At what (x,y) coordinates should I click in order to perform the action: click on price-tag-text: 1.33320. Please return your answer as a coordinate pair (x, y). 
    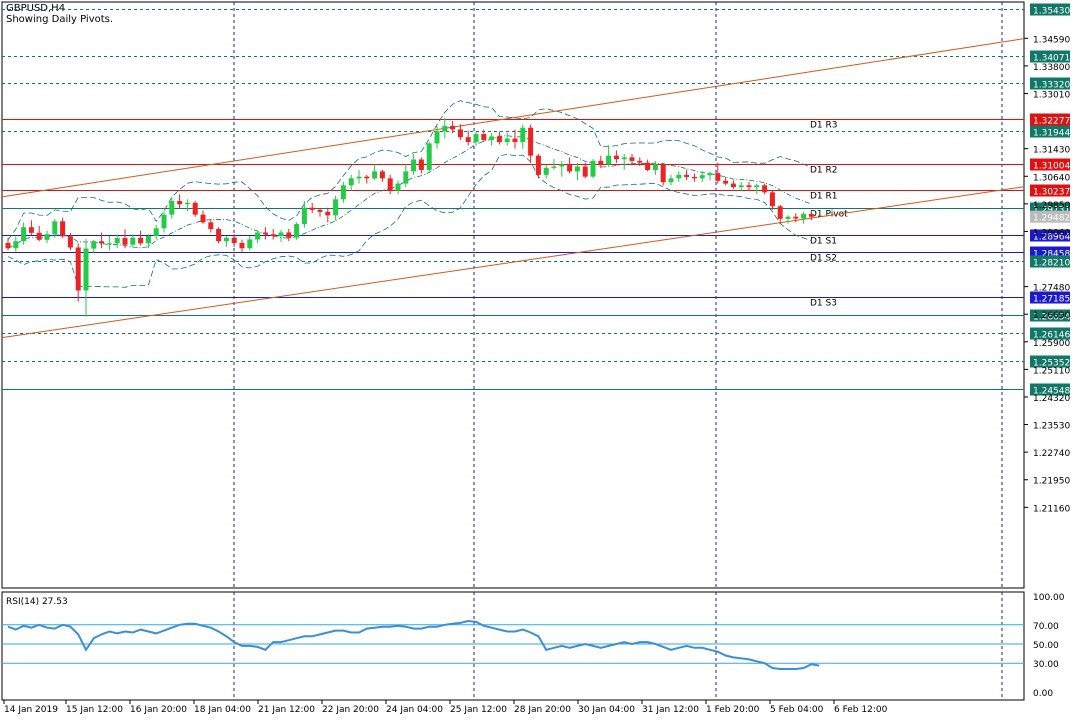
    Looking at the image, I should click on (1051, 86).